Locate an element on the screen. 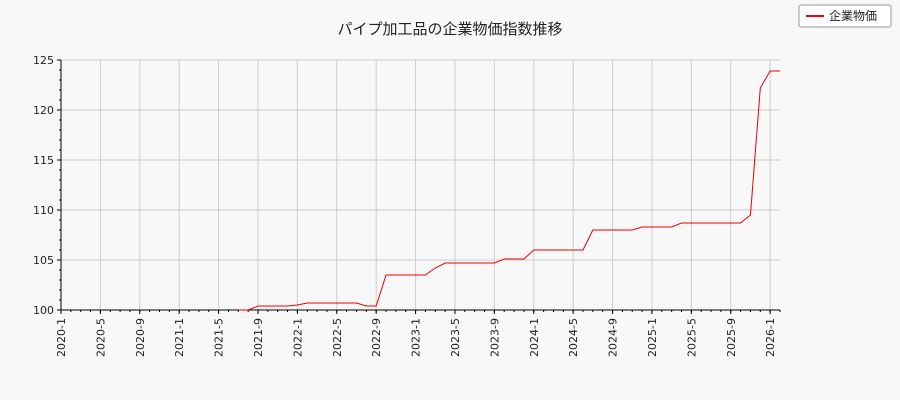  x-tick-label: 2020-9 is located at coordinates (140, 337).